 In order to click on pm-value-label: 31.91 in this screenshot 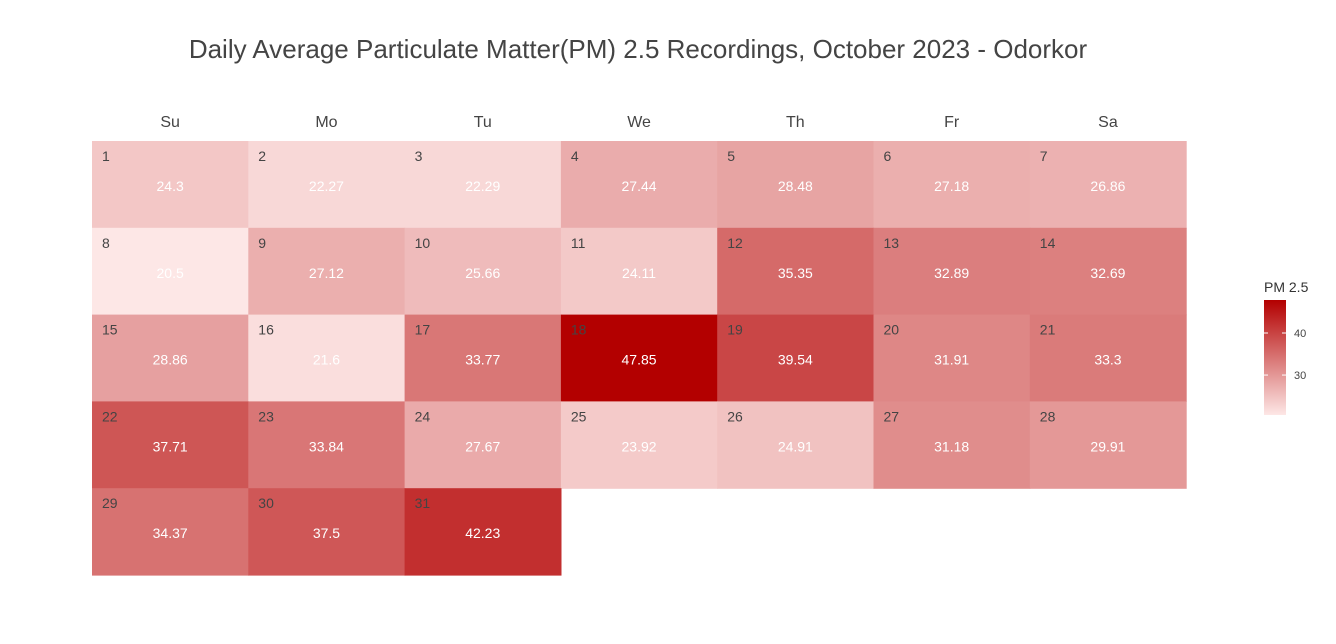, I will do `click(951, 360)`.